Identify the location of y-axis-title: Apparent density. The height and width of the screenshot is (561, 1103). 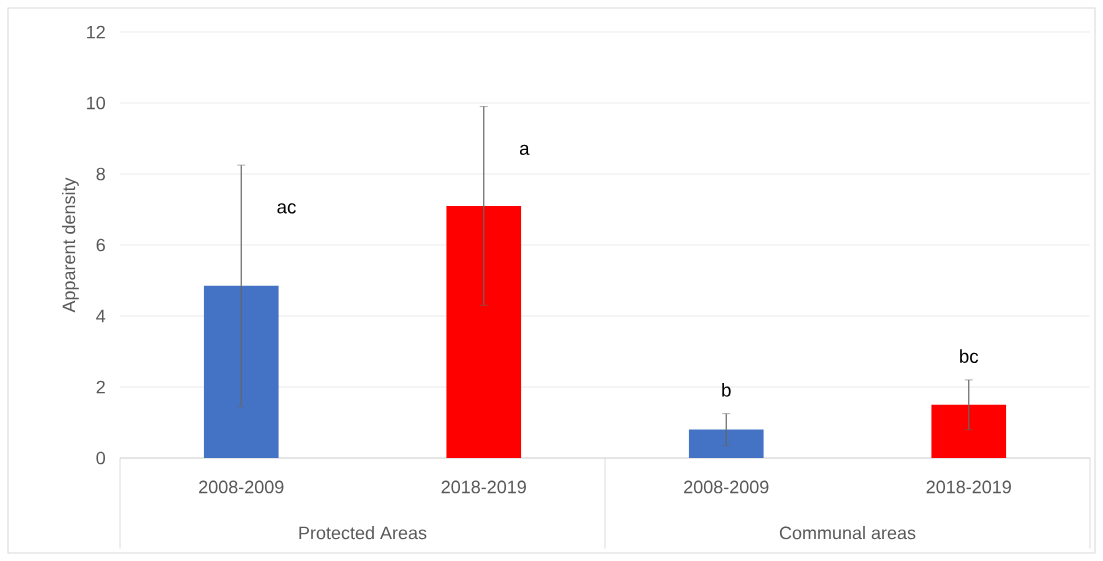
(70, 245).